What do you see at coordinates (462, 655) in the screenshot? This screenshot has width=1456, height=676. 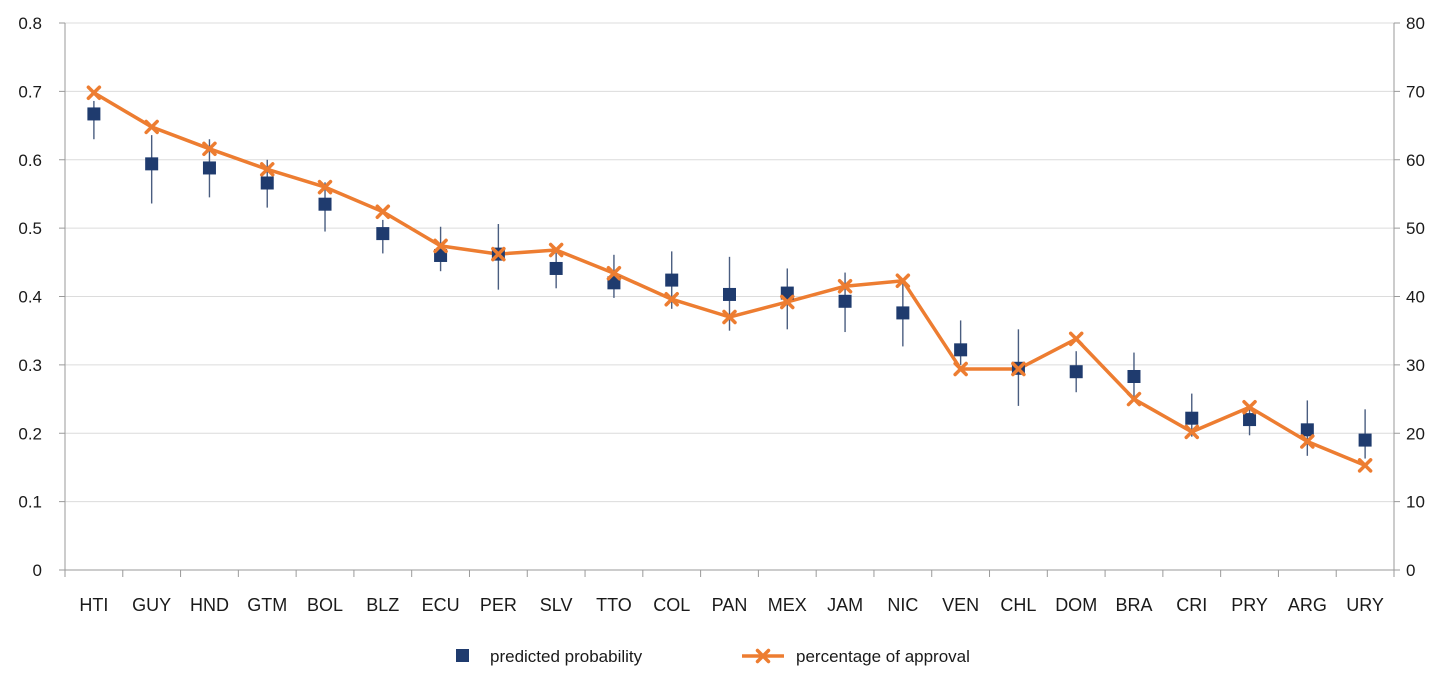 I see `legend-marker-predicted` at bounding box center [462, 655].